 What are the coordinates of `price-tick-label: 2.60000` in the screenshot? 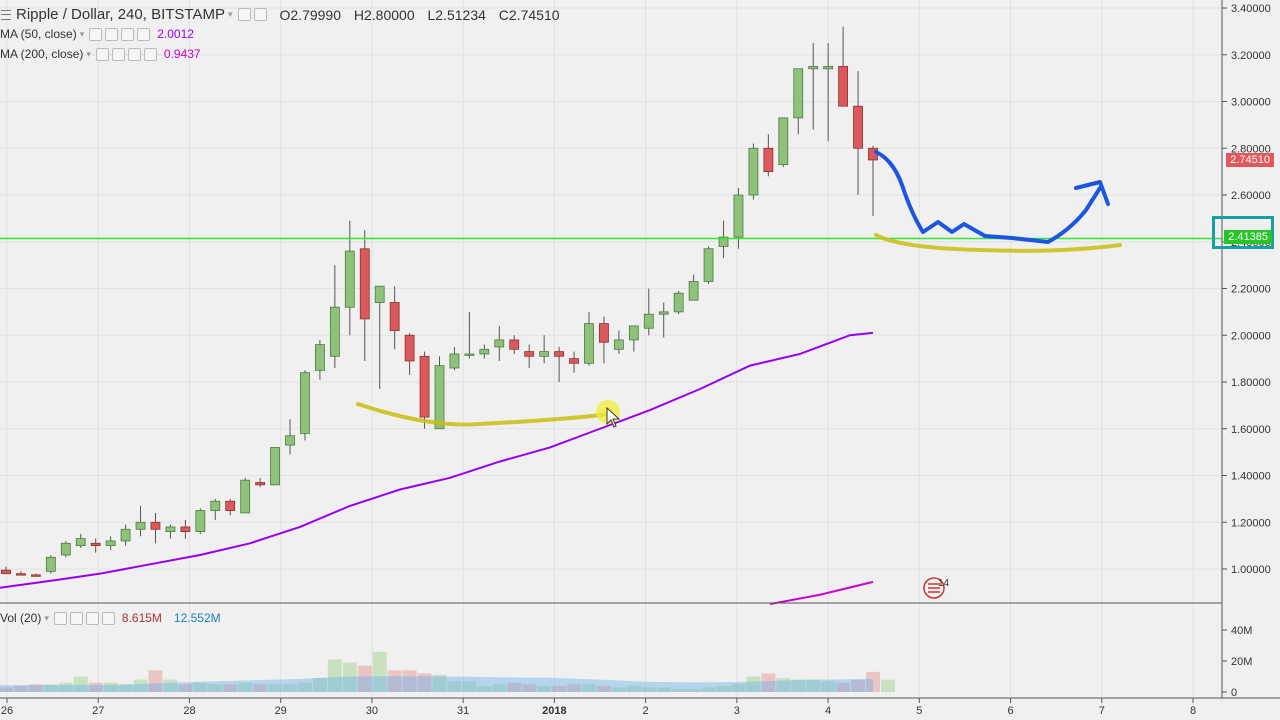 It's located at (1251, 196).